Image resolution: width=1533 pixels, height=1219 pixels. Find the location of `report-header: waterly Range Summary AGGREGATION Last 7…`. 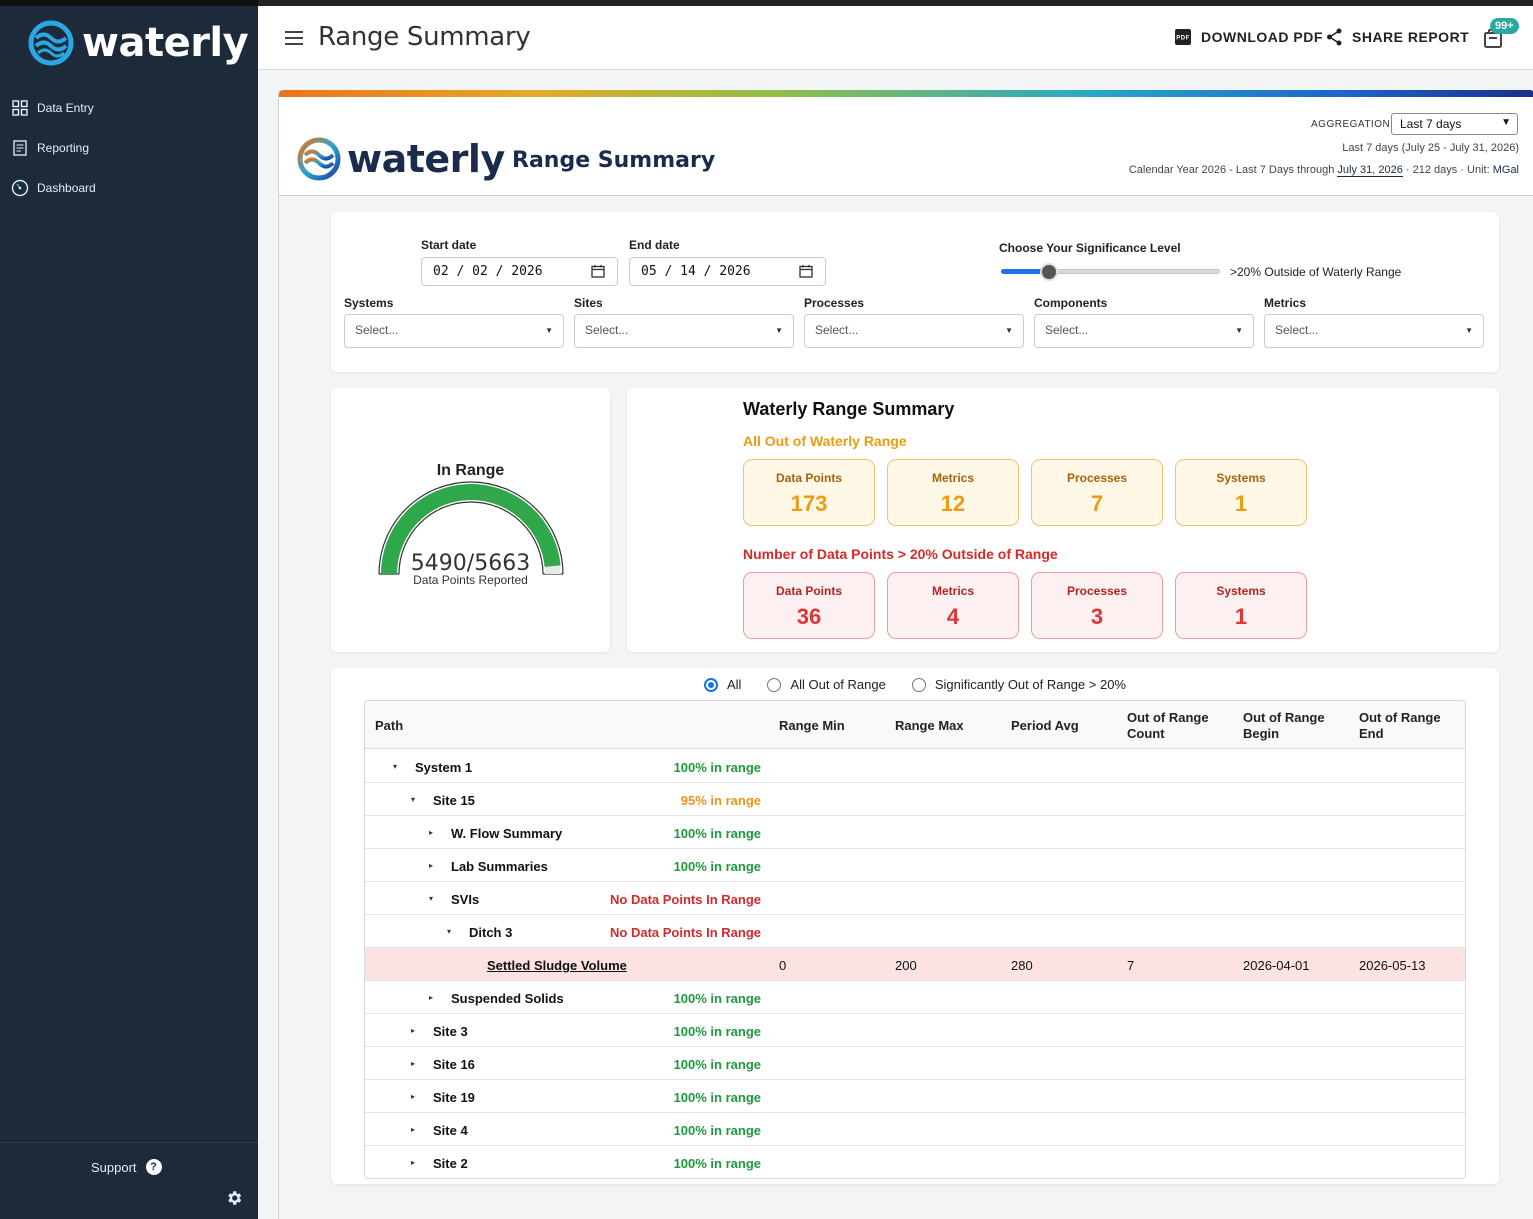

report-header: waterly Range Summary AGGREGATION Last 7… is located at coordinates (906, 146).